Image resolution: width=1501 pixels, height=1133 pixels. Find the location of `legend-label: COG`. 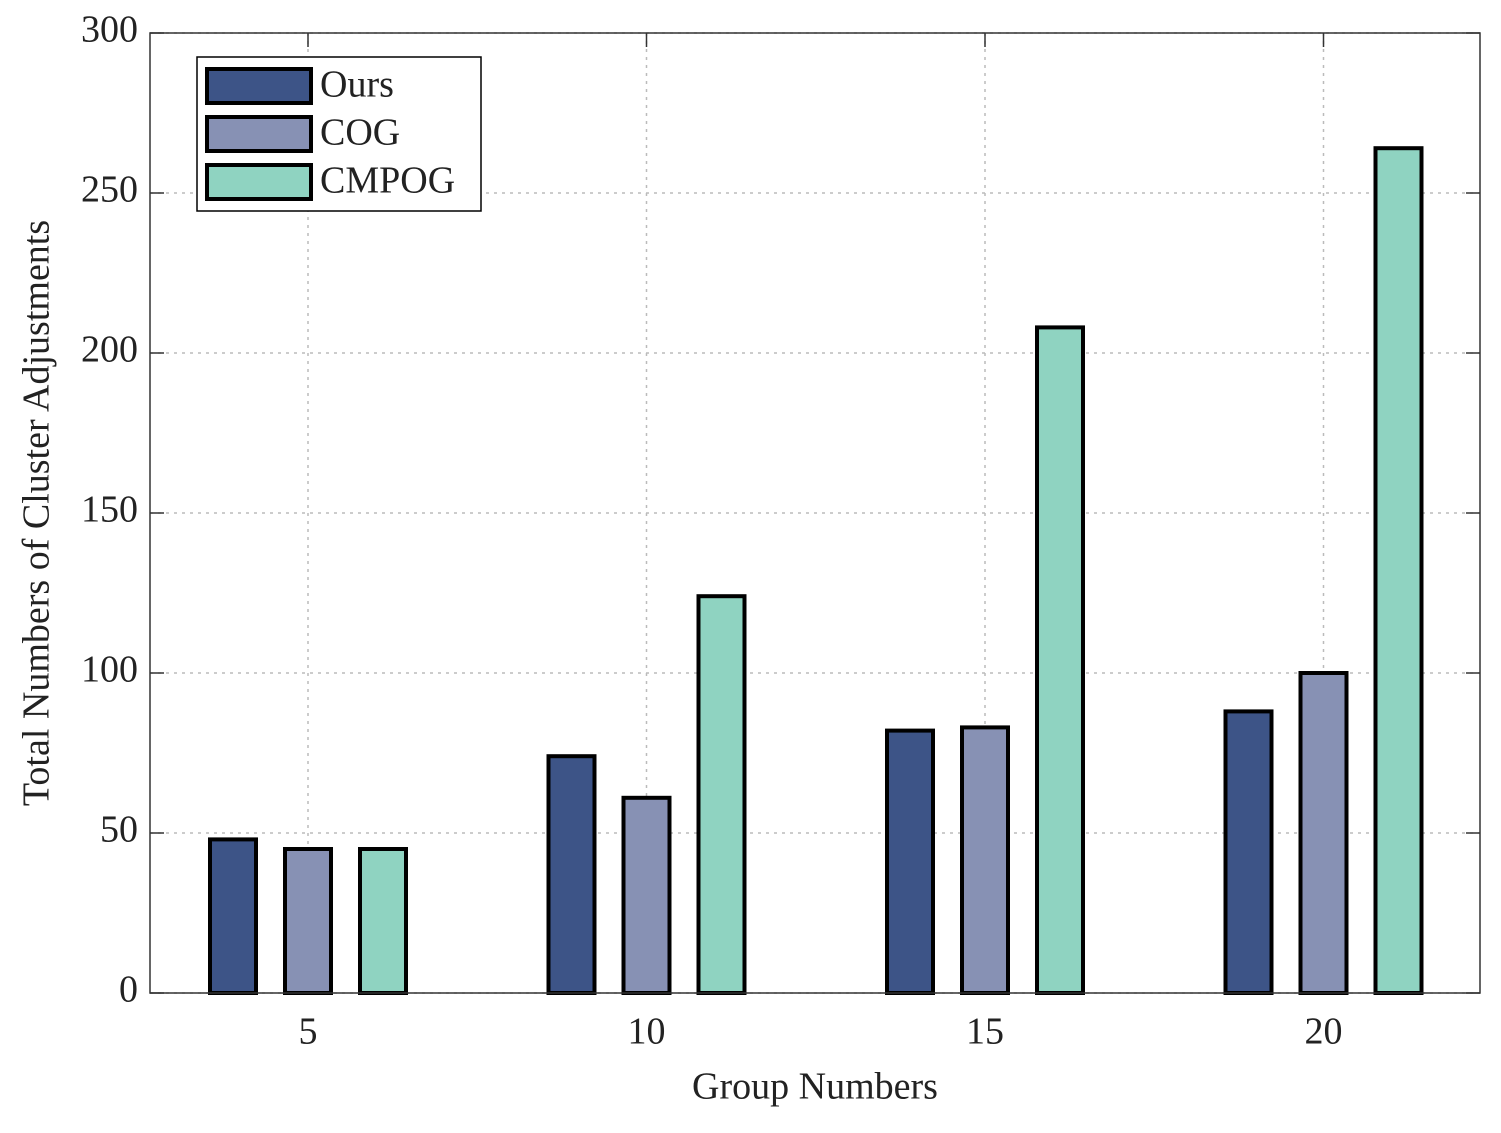

legend-label: COG is located at coordinates (360, 133).